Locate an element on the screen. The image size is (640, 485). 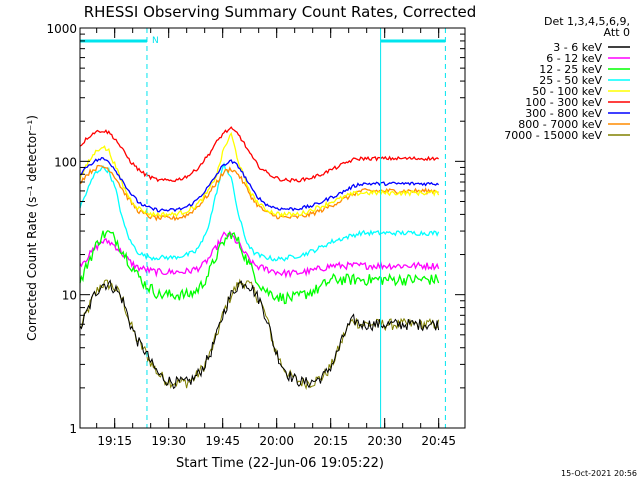
x-tick-label: 20:30 is located at coordinates (384, 441).